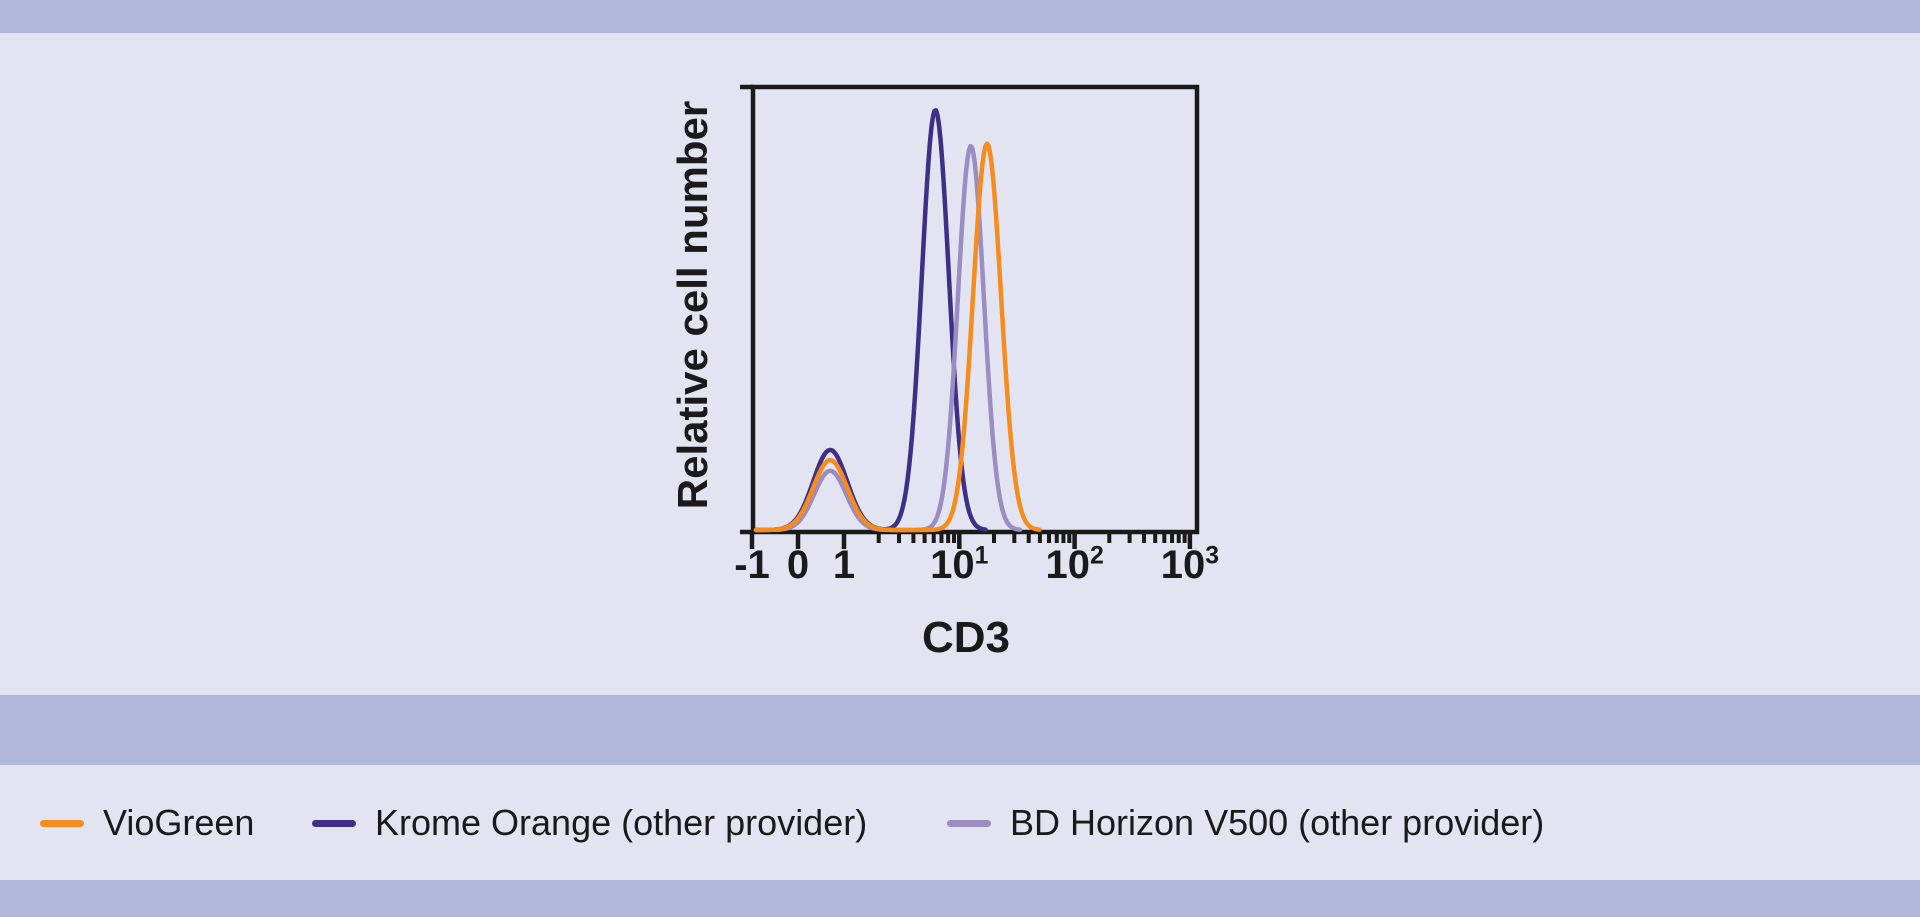 This screenshot has width=1920, height=917. What do you see at coordinates (62, 823) in the screenshot?
I see `legend-swatch-viogreen` at bounding box center [62, 823].